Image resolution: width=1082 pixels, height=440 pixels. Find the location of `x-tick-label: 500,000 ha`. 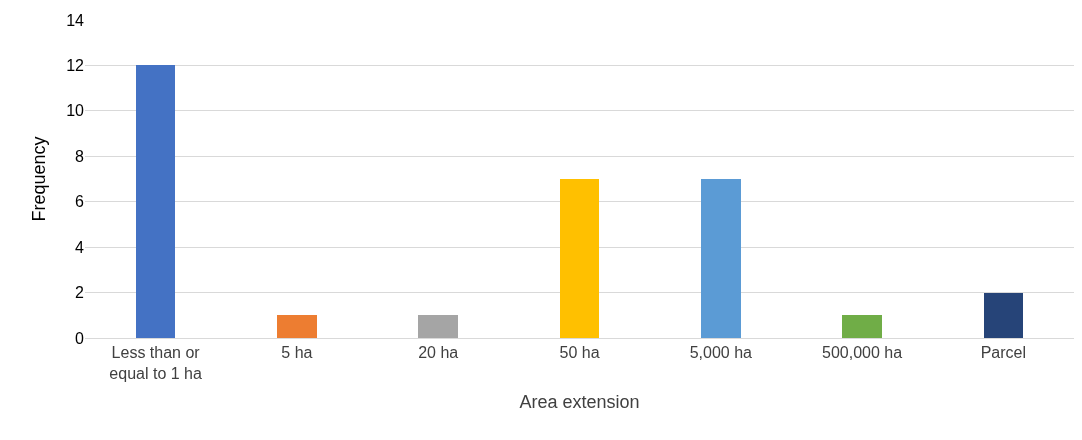

x-tick-label: 500,000 ha is located at coordinates (862, 353).